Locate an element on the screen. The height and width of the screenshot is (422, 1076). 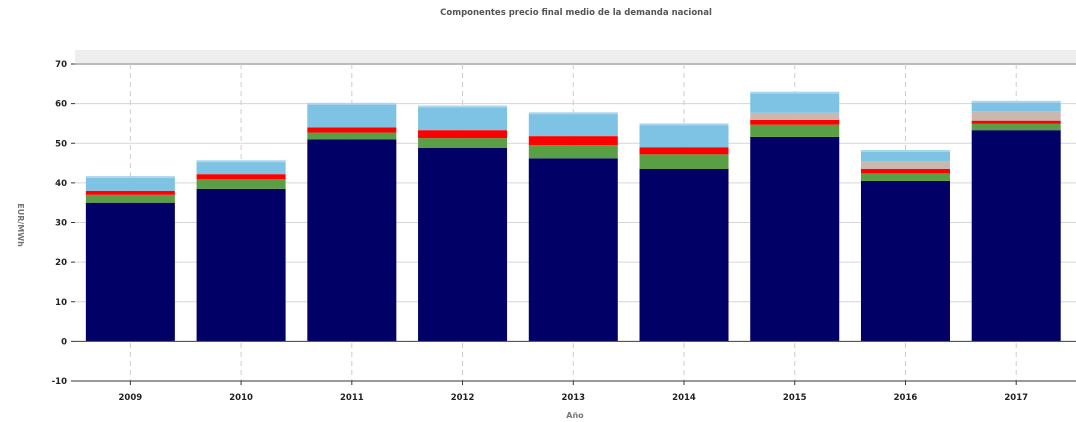
x-tick-label: 2010 is located at coordinates (241, 398).